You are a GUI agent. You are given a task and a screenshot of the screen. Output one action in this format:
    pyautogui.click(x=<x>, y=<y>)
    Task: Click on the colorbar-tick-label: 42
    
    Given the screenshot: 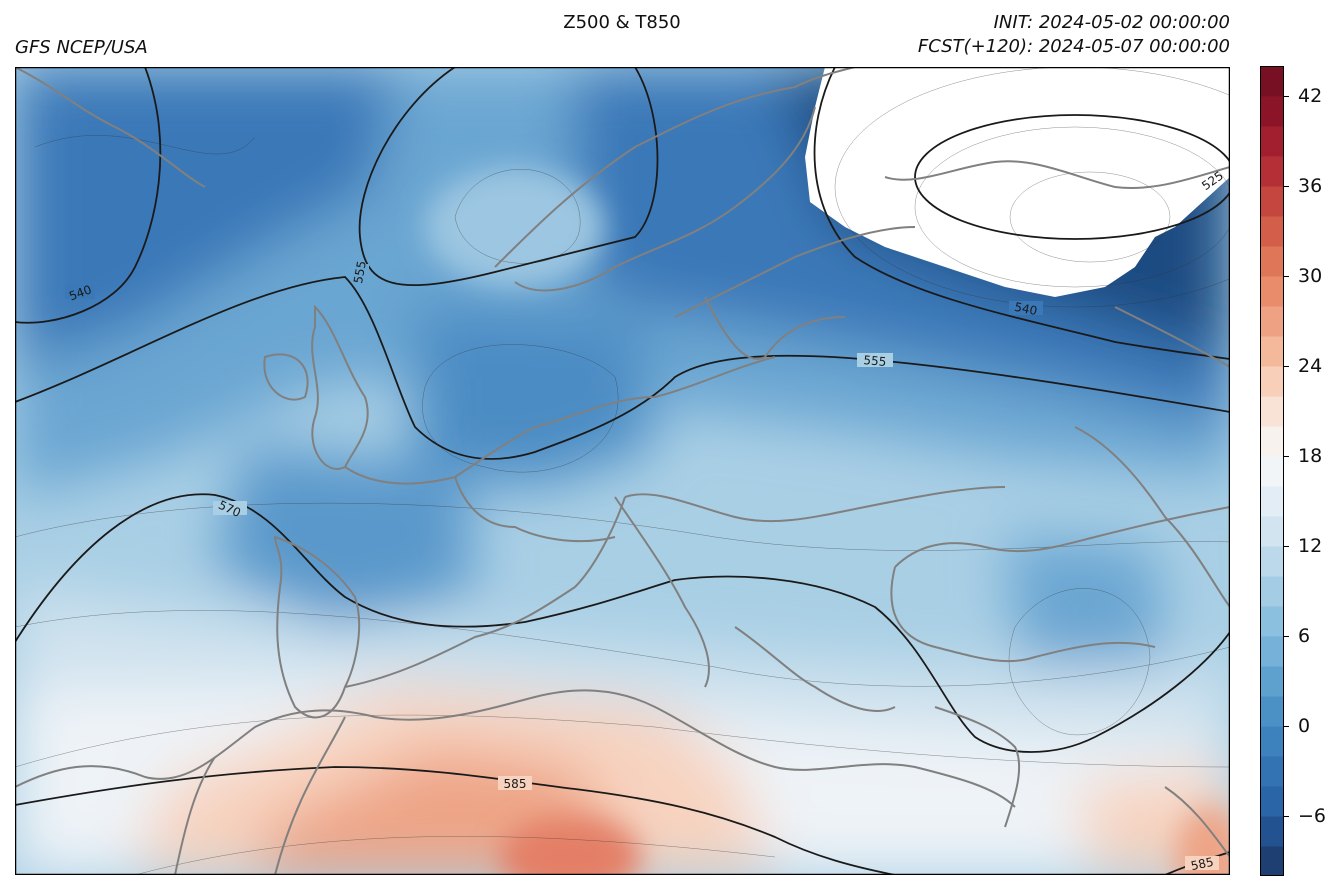 What is the action you would take?
    pyautogui.click(x=1310, y=96)
    